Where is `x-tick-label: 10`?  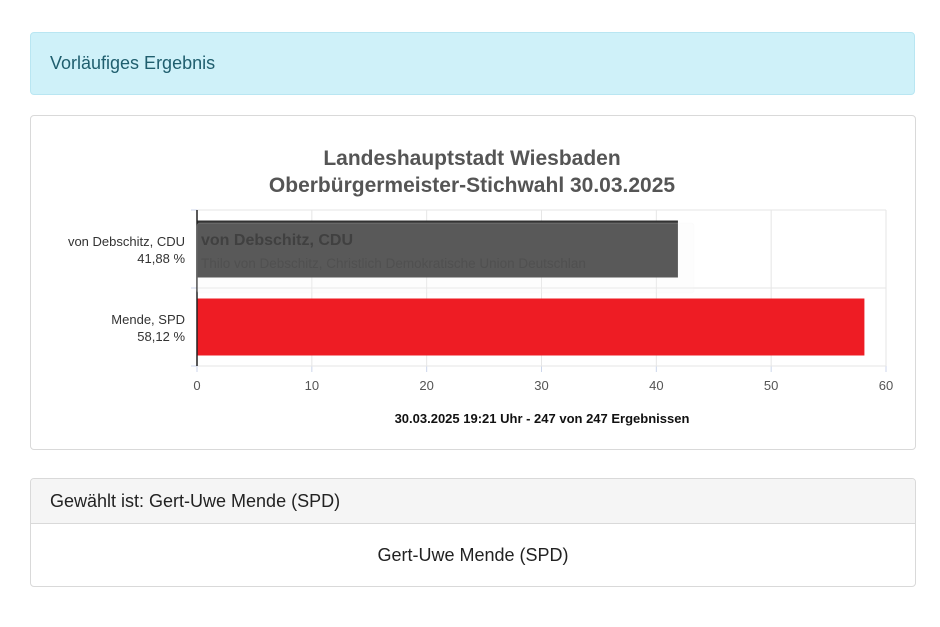 x-tick-label: 10 is located at coordinates (312, 385).